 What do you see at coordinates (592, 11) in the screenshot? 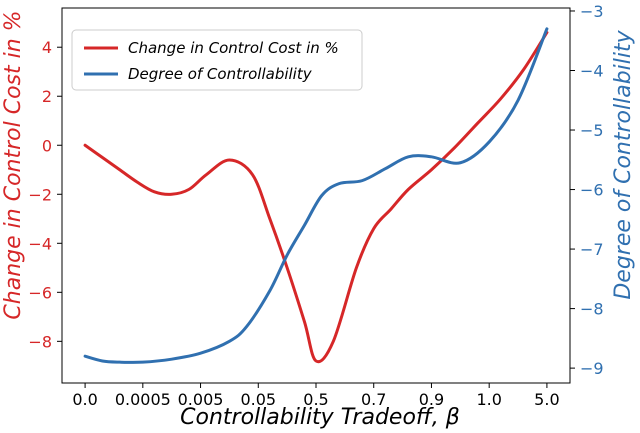
I see `right-tick-label: −3` at bounding box center [592, 11].